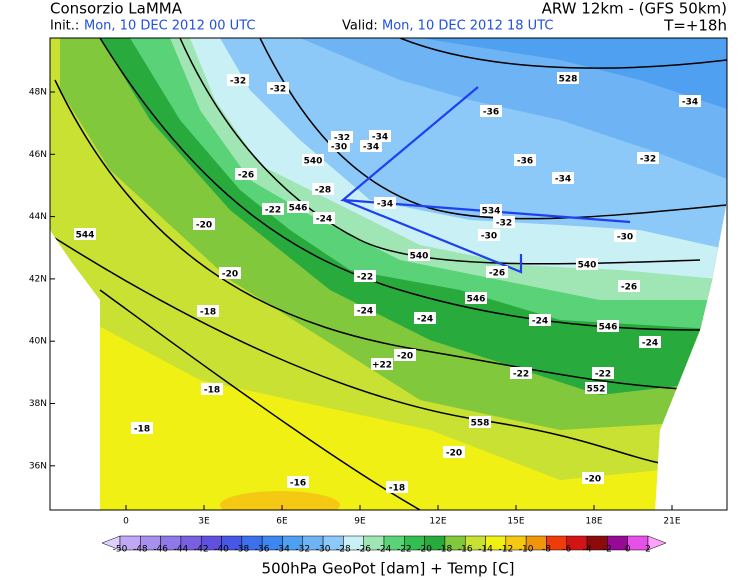  What do you see at coordinates (625, 238) in the screenshot?
I see `contour-label: -30` at bounding box center [625, 238].